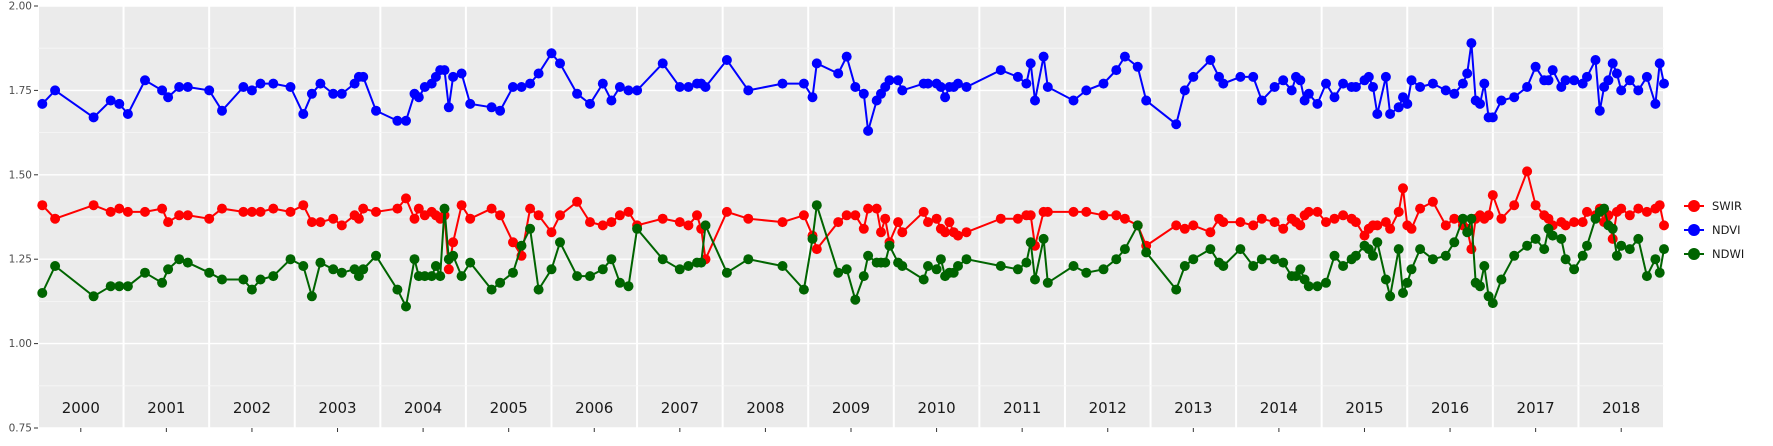  What do you see at coordinates (1727, 206) in the screenshot?
I see `legend-label: SWIR` at bounding box center [1727, 206].